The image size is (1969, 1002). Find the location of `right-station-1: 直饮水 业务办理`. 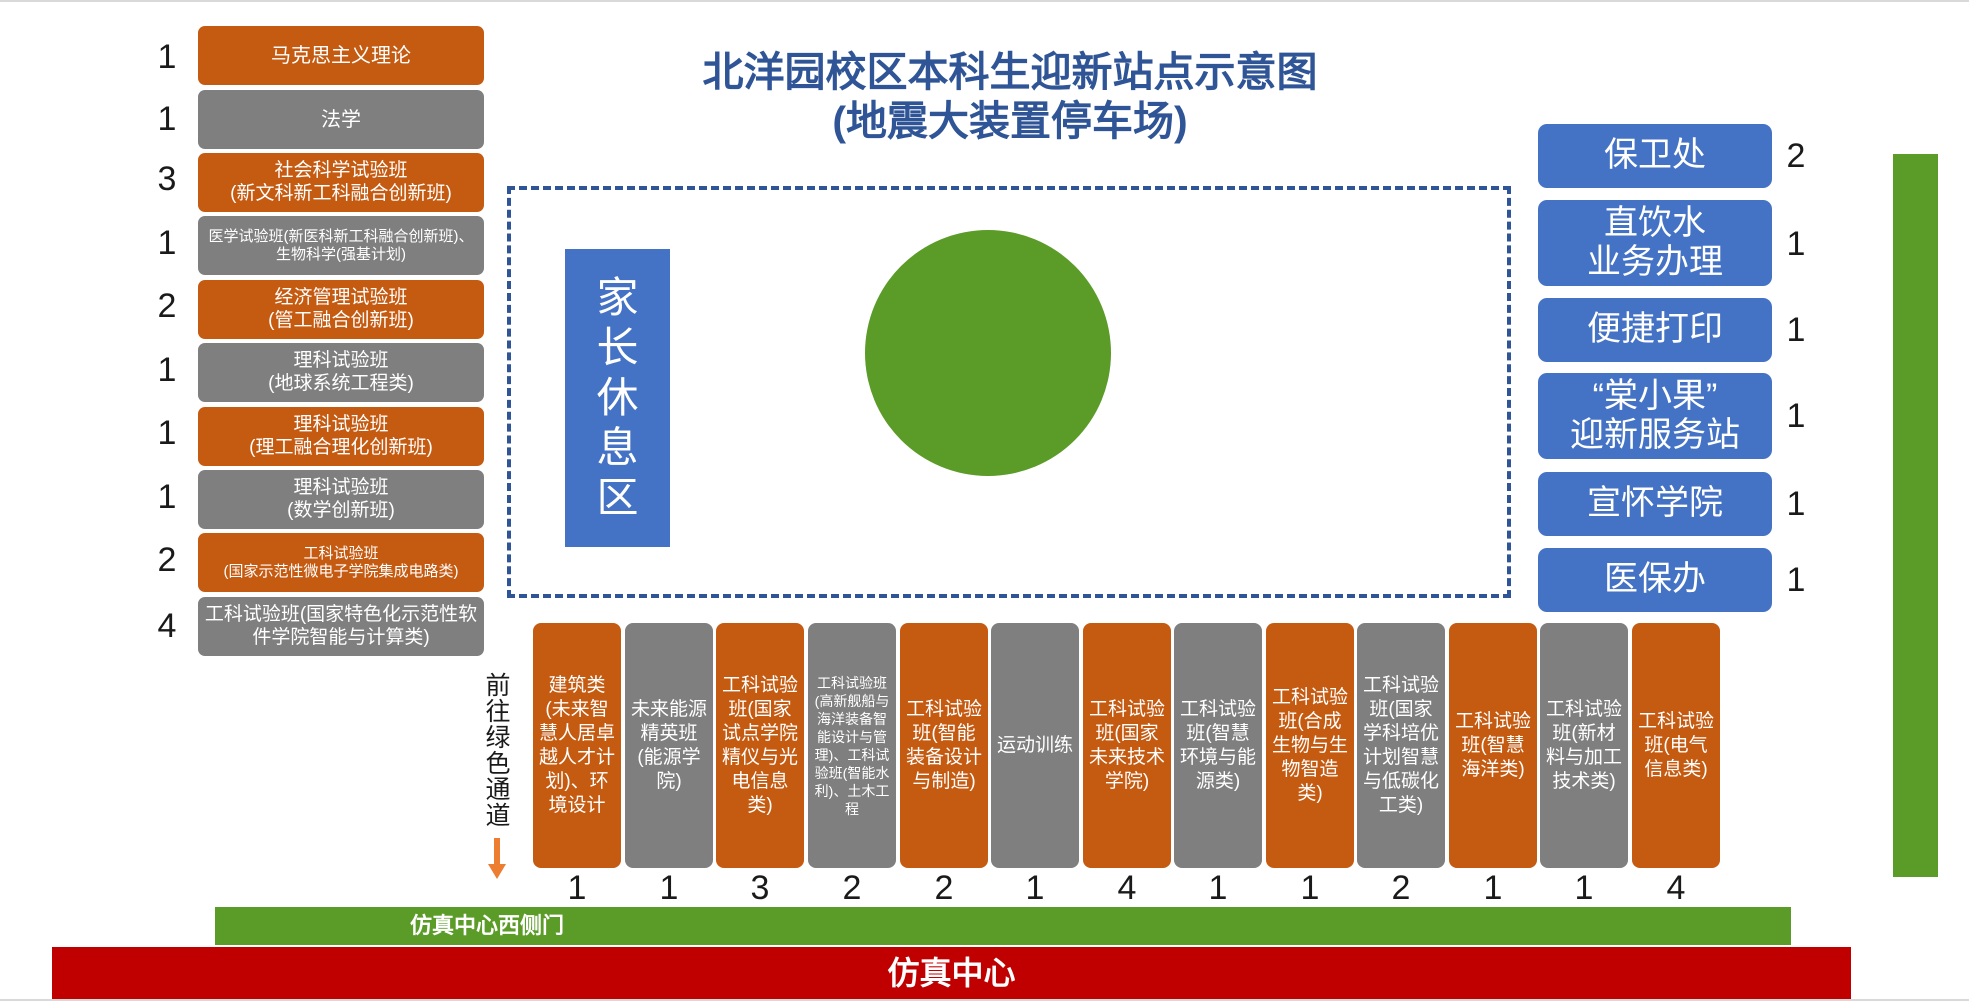

right-station-1: 直饮水 业务办理 is located at coordinates (1655, 243).